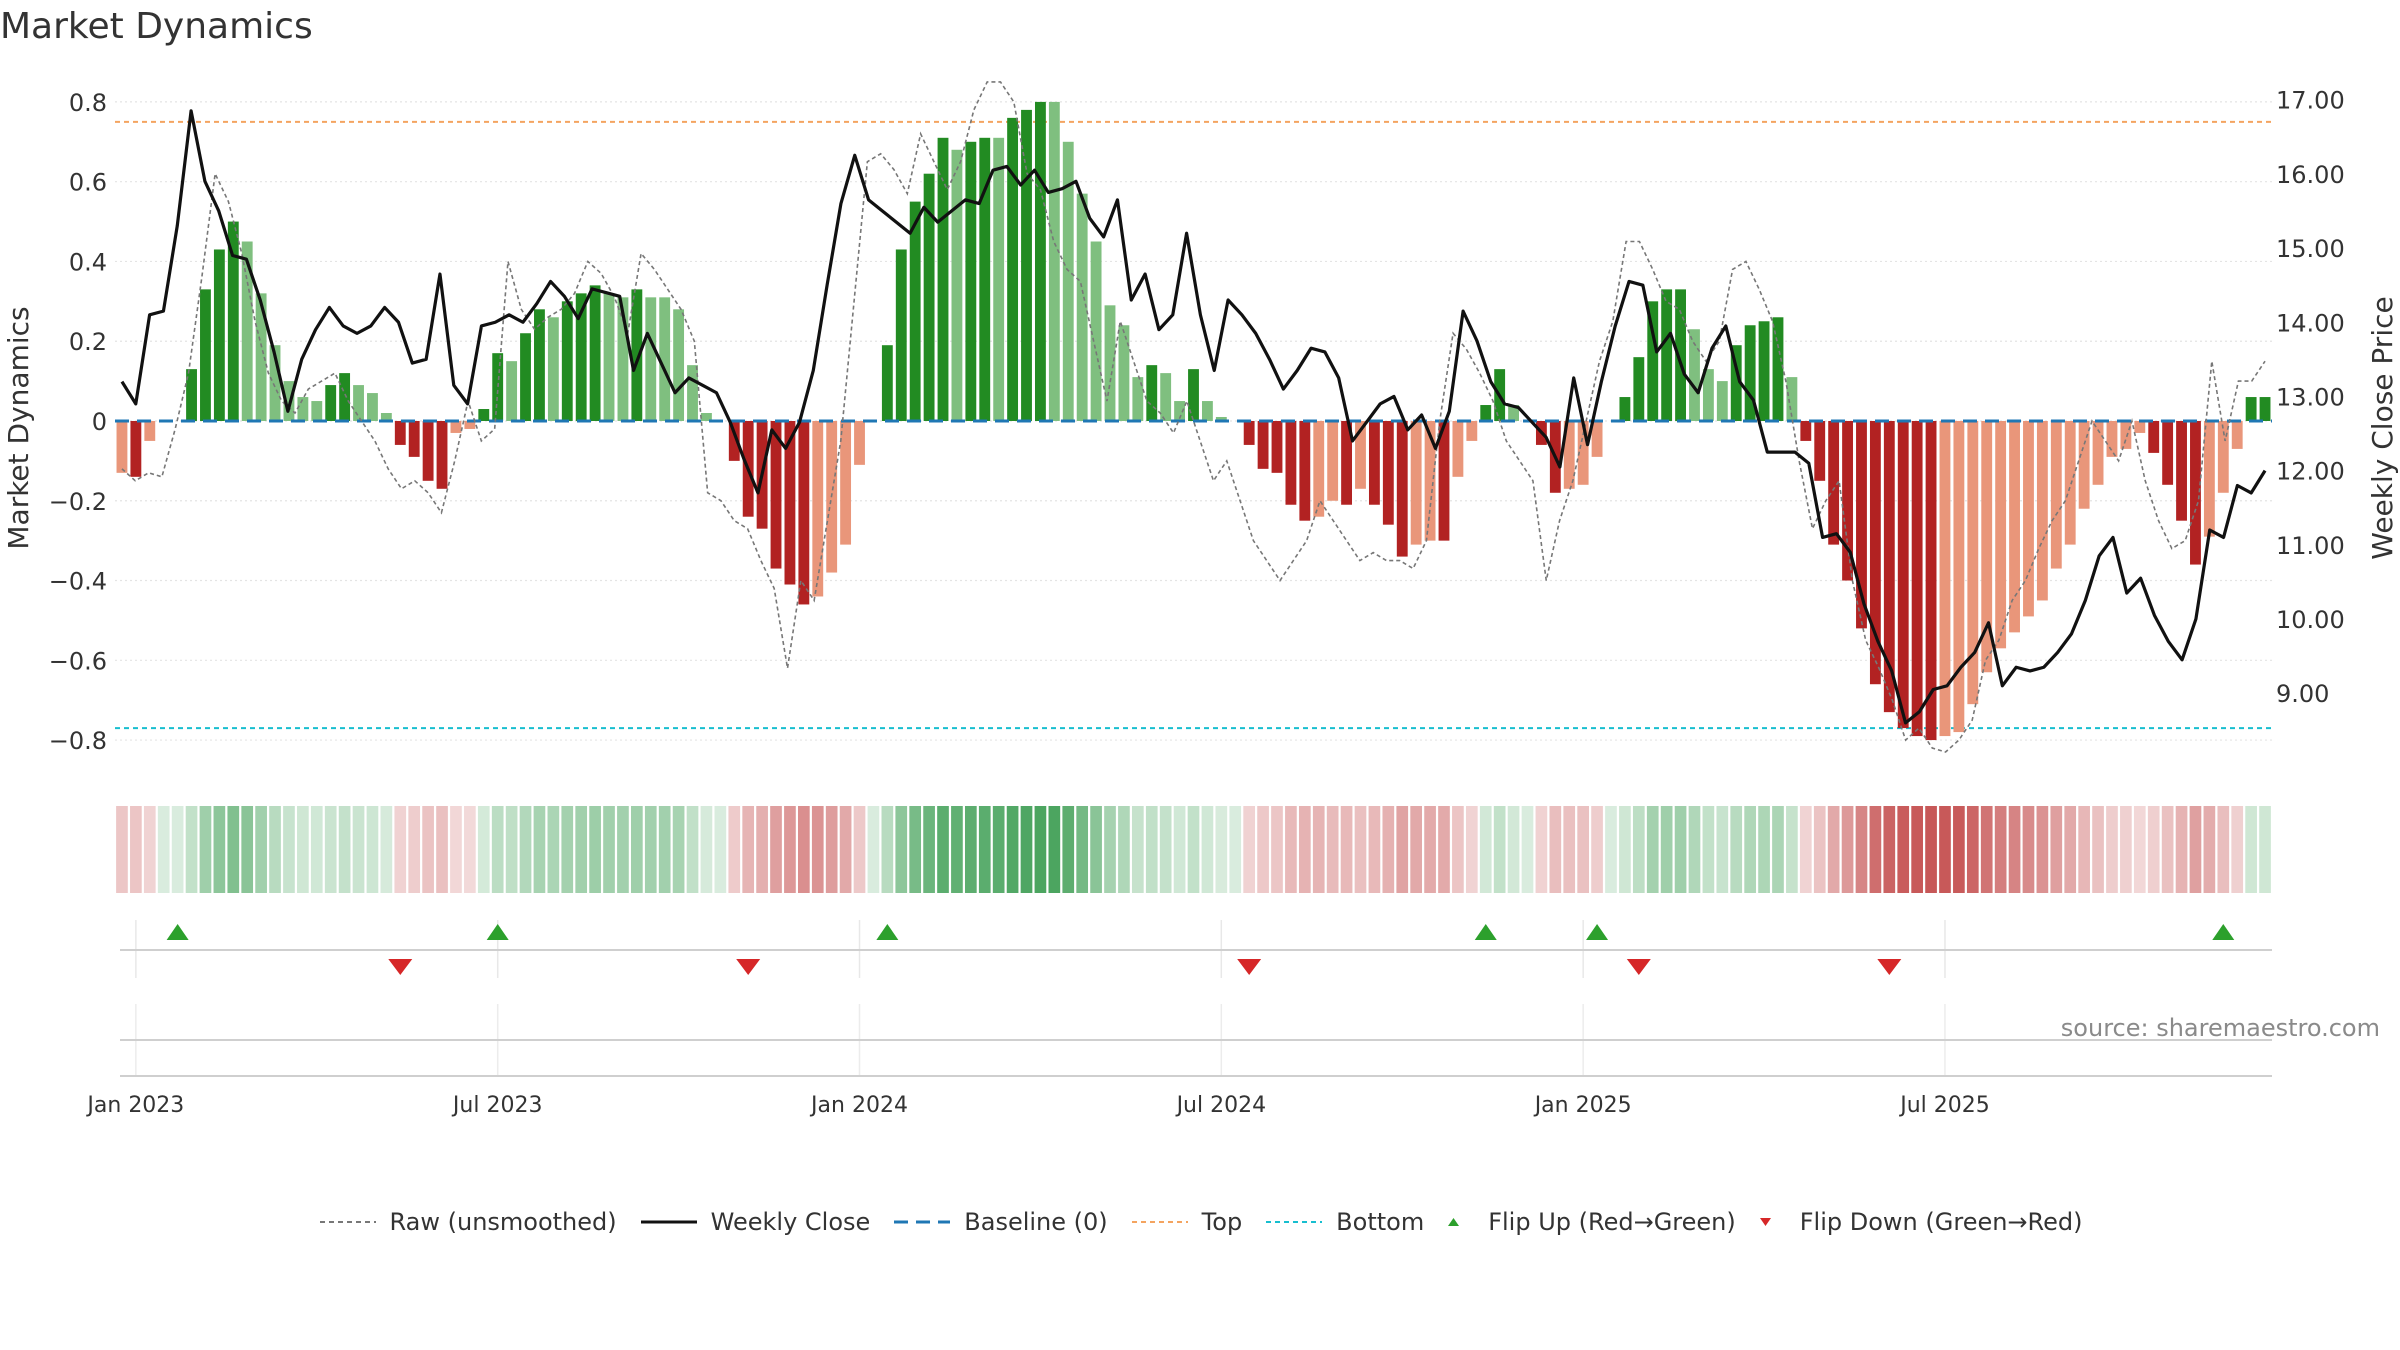  What do you see at coordinates (2310, 101) in the screenshot?
I see `y2-tick-label: 17.00` at bounding box center [2310, 101].